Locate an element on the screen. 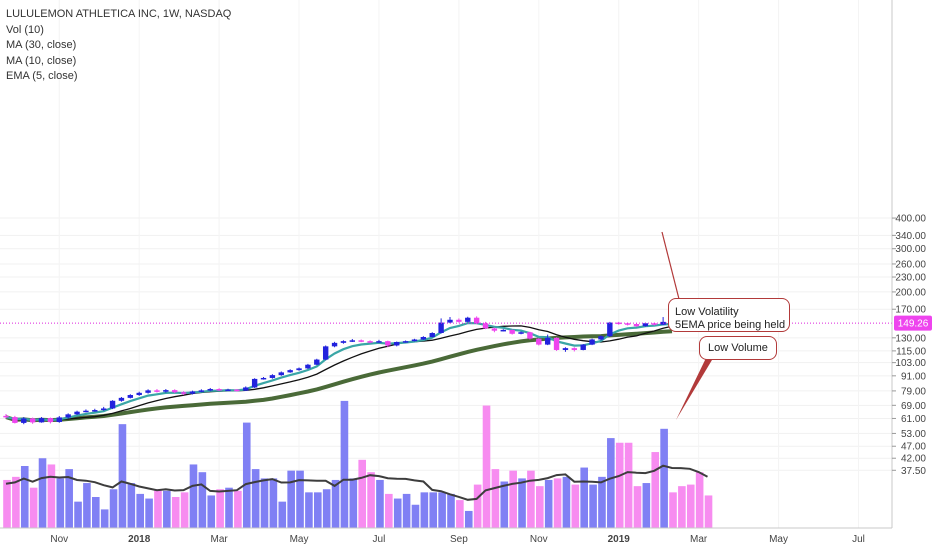 This screenshot has height=550, width=932. time-axis: Nov 2018 Mar May Jul Sep Nov 2019 Mar May Jul is located at coordinates (457, 539).